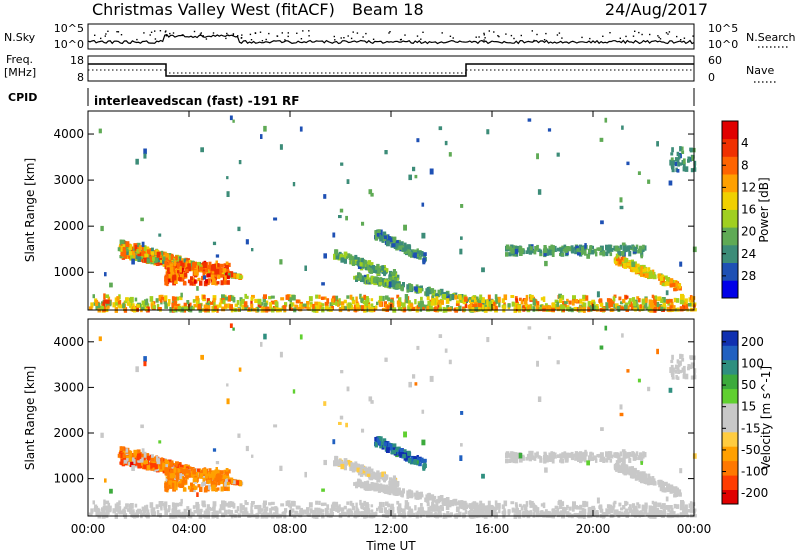  What do you see at coordinates (391, 70) in the screenshot?
I see `freq-trace` at bounding box center [391, 70].